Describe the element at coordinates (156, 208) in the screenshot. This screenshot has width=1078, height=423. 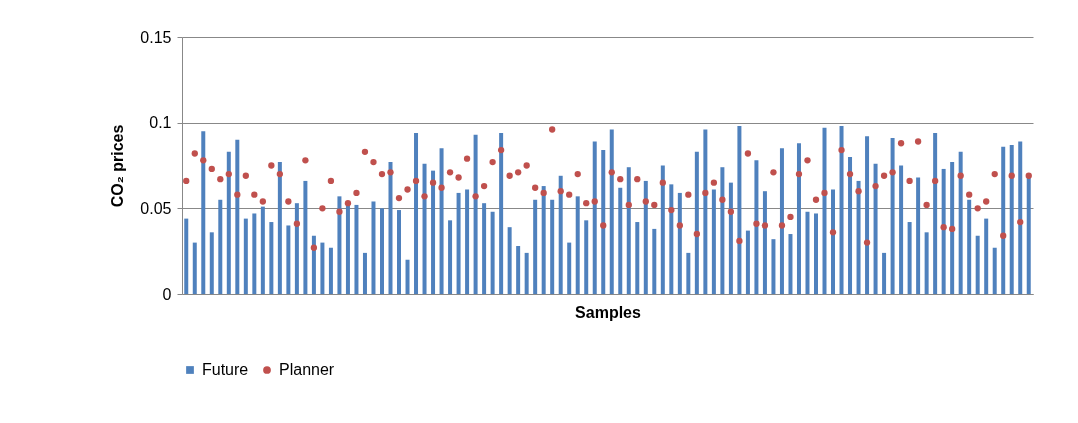
I see `y-tick-label: 0.05` at that location.